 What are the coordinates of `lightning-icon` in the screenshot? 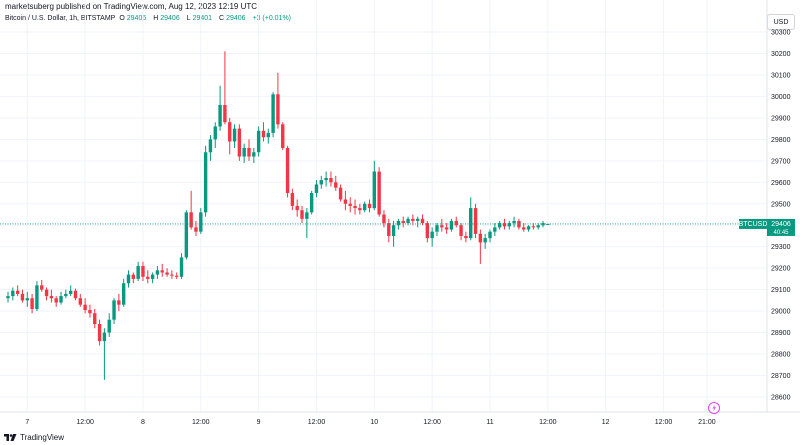 It's located at (714, 408).